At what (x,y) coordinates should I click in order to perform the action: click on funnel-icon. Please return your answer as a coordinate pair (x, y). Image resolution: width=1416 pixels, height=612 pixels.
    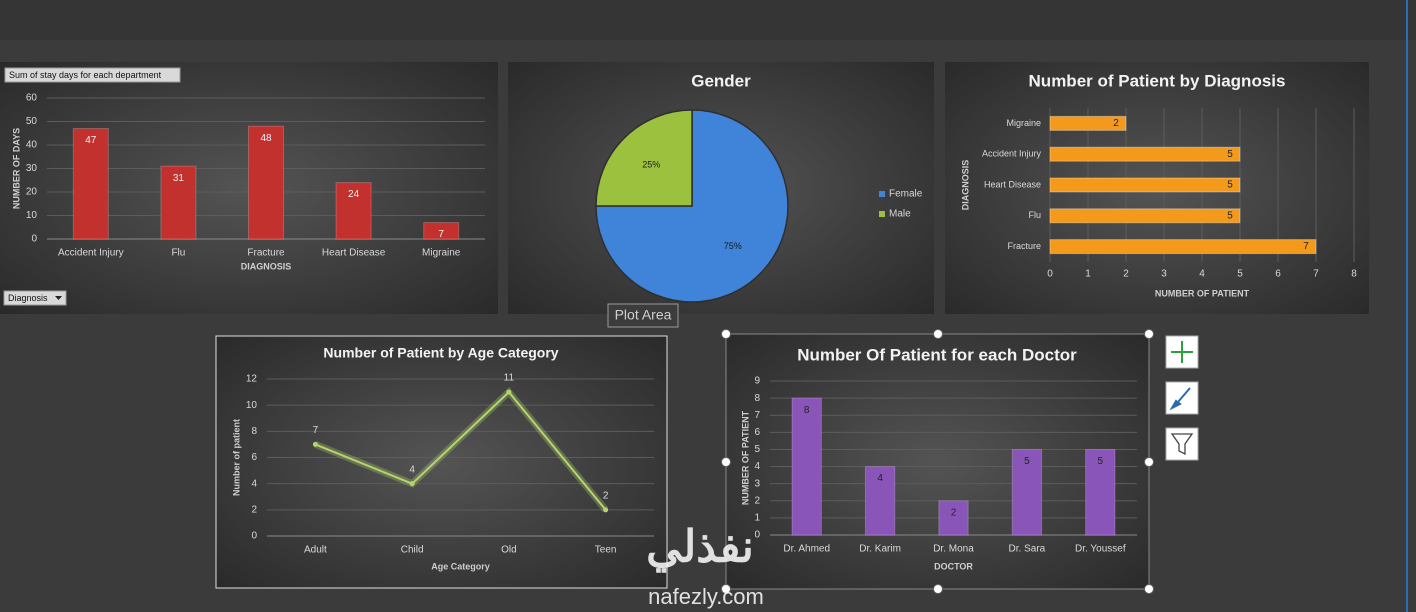
    Looking at the image, I should click on (1182, 444).